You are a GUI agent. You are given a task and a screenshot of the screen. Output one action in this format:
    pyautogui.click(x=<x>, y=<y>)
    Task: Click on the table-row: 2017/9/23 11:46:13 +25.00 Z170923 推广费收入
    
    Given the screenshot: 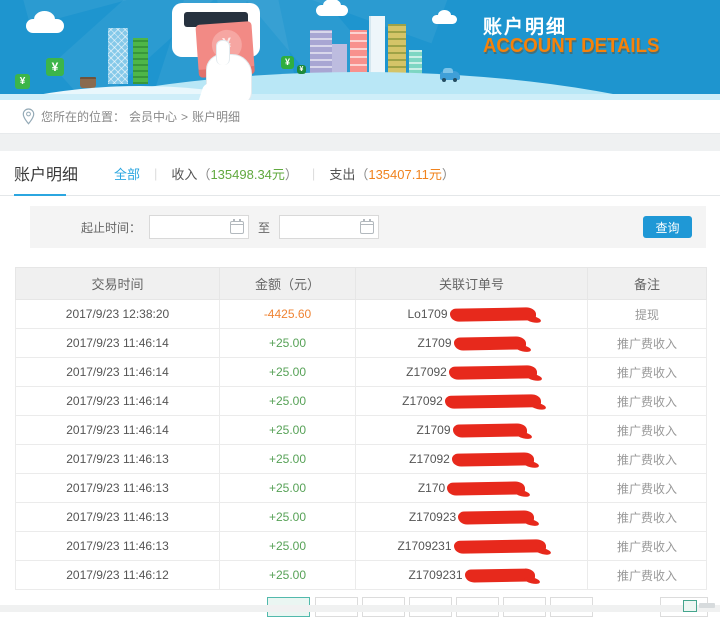 What is the action you would take?
    pyautogui.click(x=361, y=517)
    